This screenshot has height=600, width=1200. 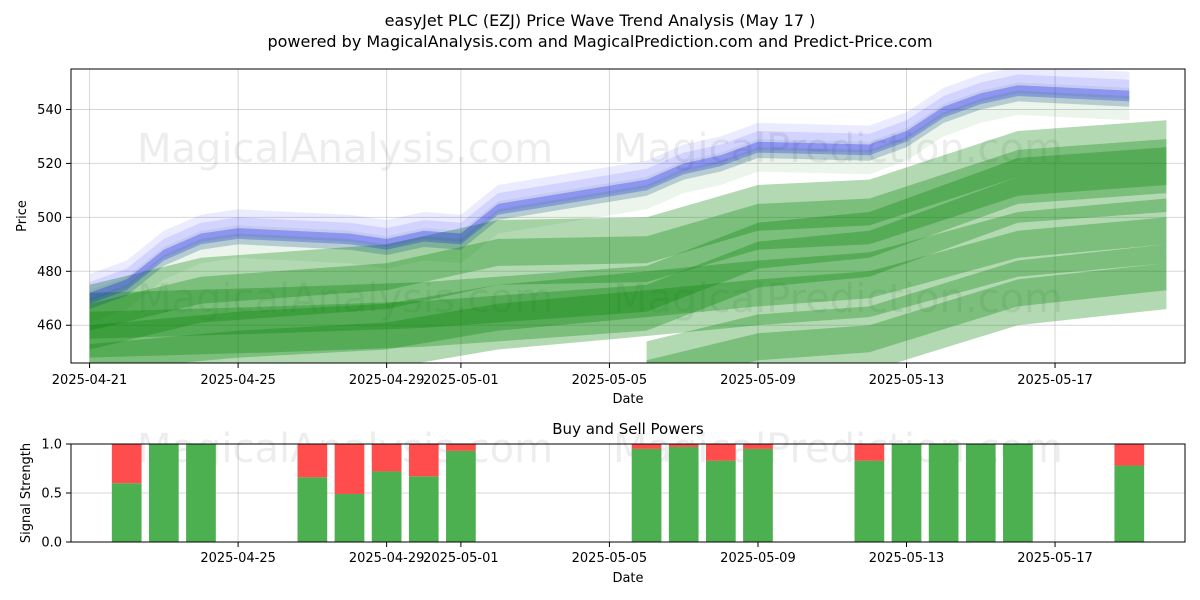 What do you see at coordinates (90, 380) in the screenshot?
I see `price-x-tick-label: 2025-04-21` at bounding box center [90, 380].